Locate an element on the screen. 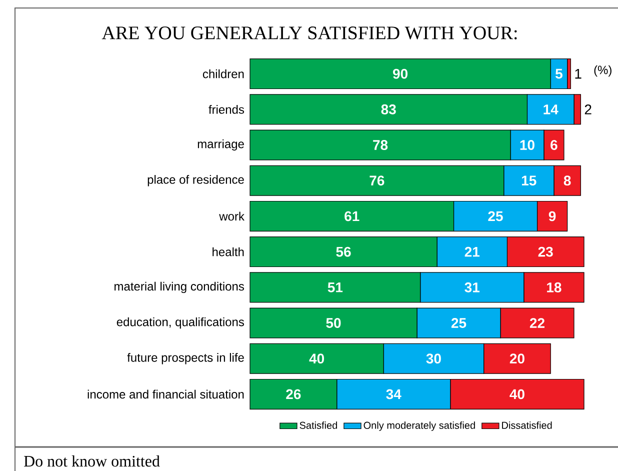 This screenshot has width=618, height=471. y-tick-label: place of residence is located at coordinates (196, 180).